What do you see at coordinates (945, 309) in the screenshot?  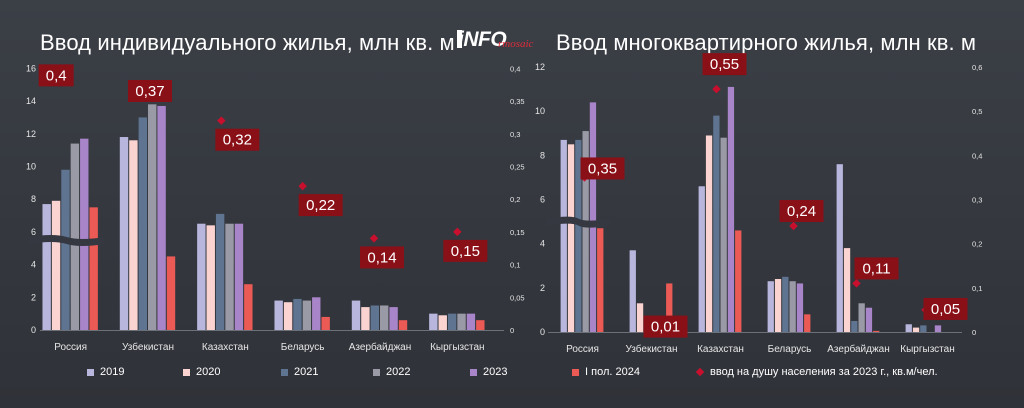 I see `per-capita-label: 0,05` at bounding box center [945, 309].